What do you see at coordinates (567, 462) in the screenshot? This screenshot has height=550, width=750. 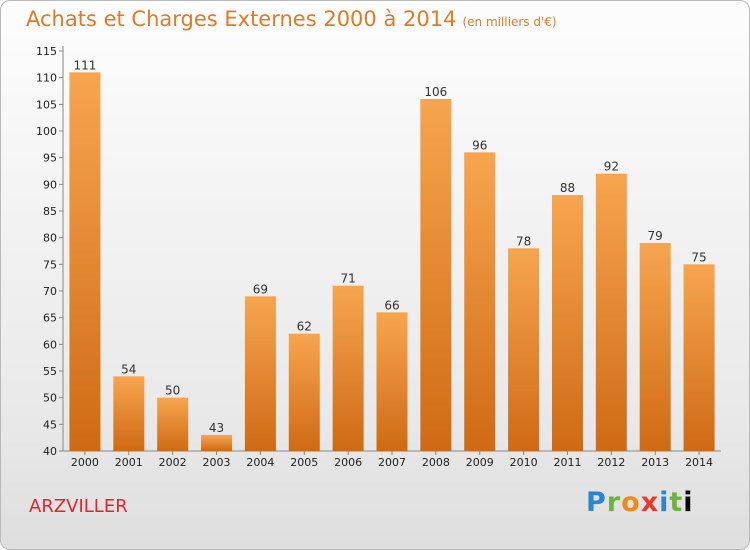 I see `x-tick-label: 2011` at bounding box center [567, 462].